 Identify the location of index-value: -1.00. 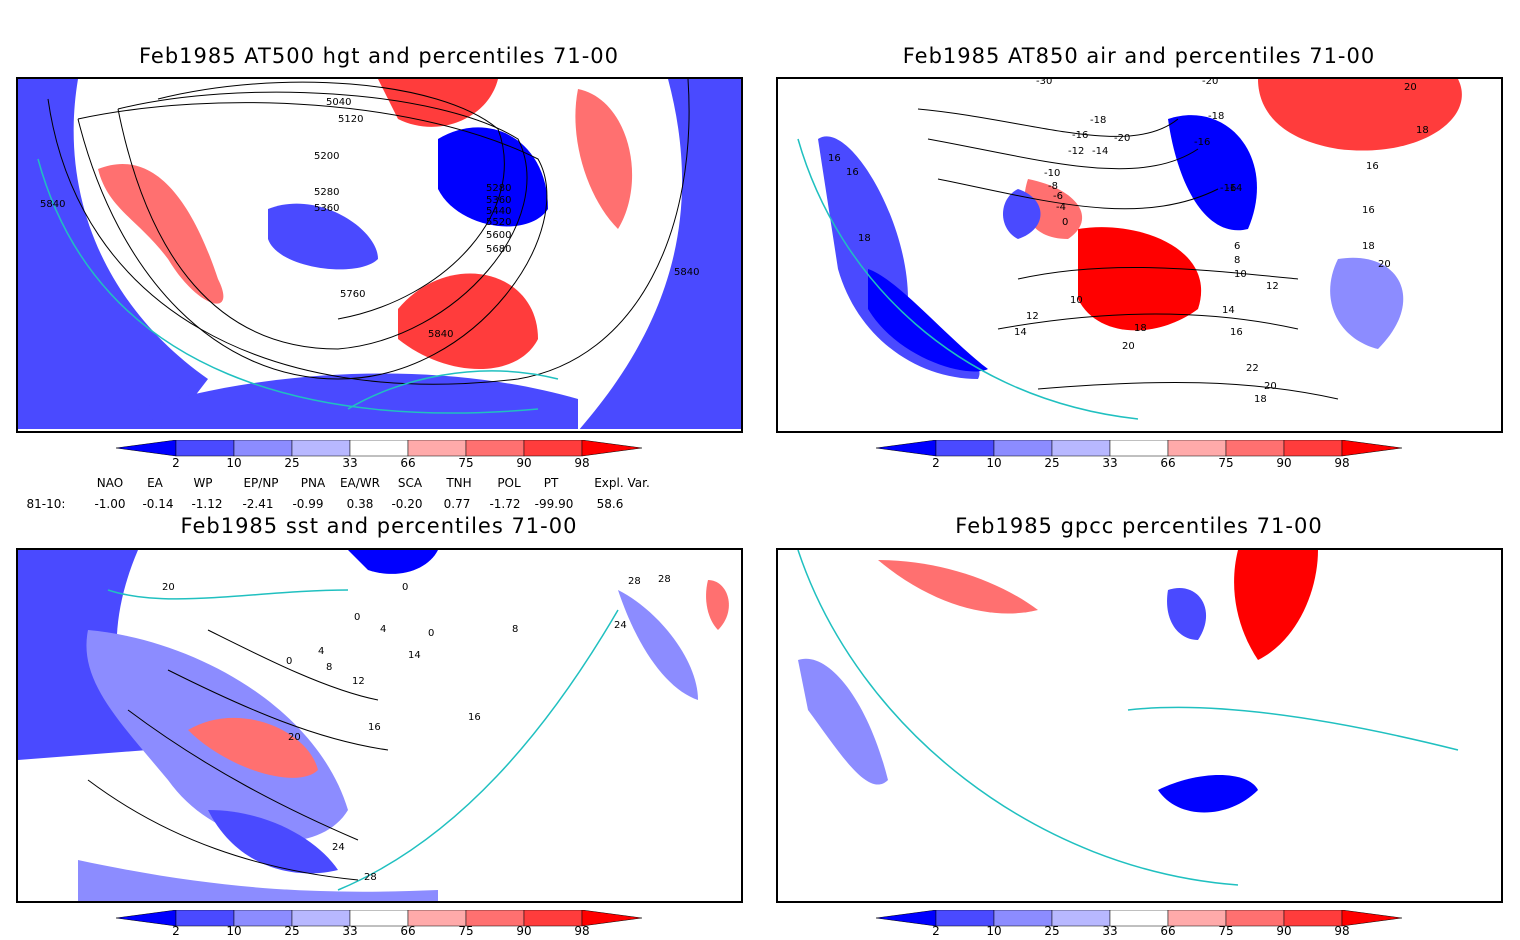
(110, 504).